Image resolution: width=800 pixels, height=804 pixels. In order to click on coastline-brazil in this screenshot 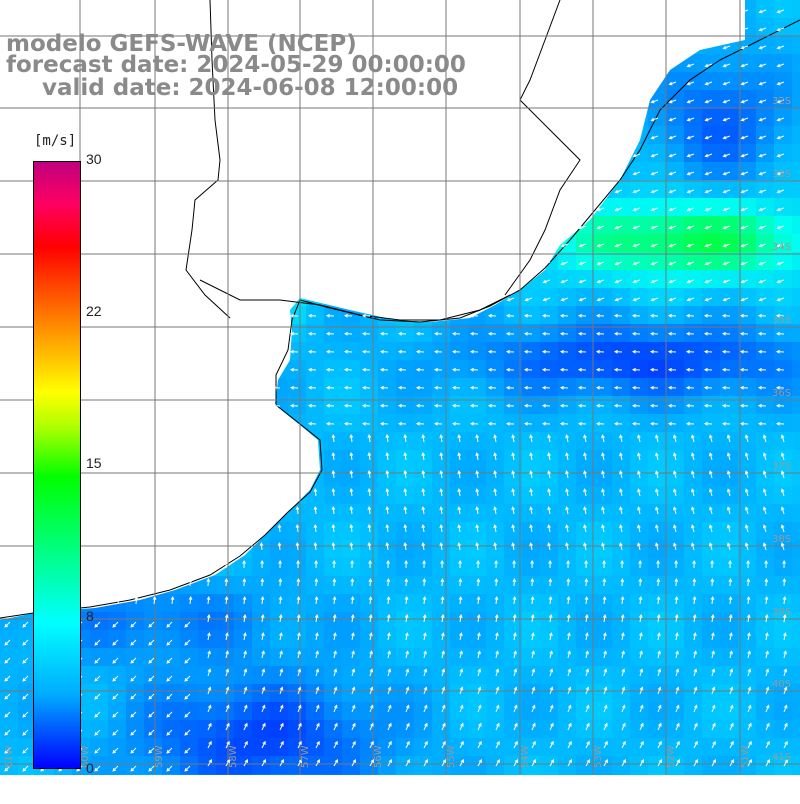, I will do `click(208, 159)`.